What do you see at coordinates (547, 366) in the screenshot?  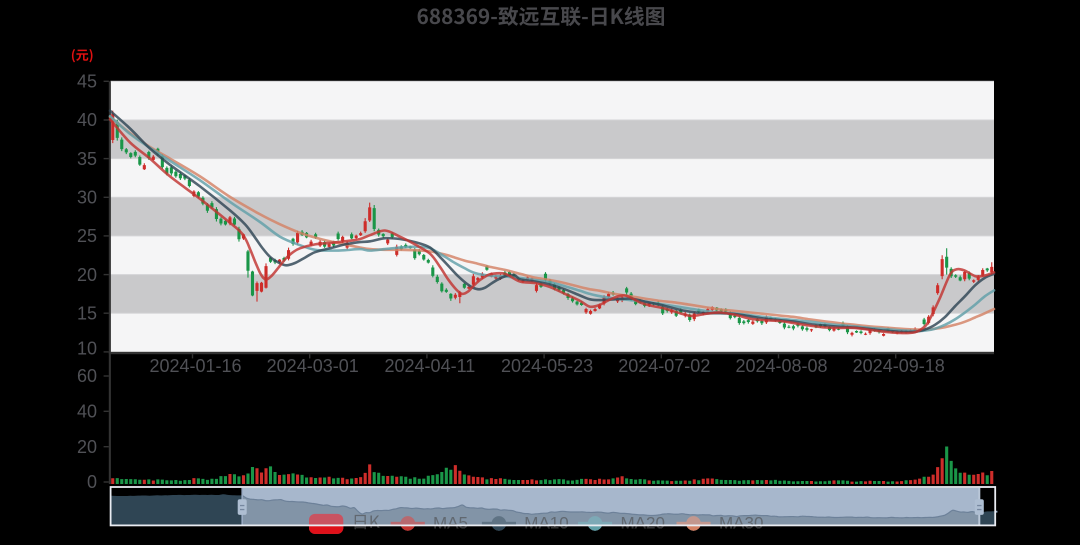 I see `svg-text: 2024-05-23` at bounding box center [547, 366].